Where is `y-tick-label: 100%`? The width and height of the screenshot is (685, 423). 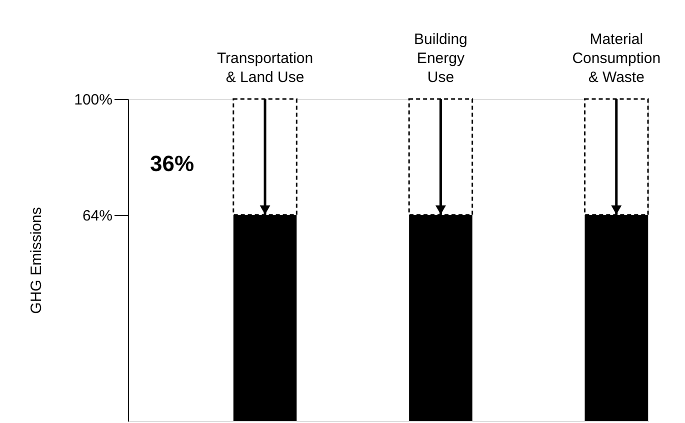
y-tick-label: 100% is located at coordinates (93, 100).